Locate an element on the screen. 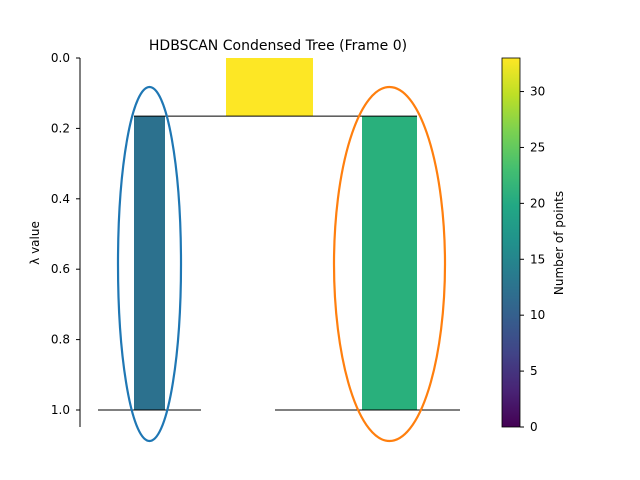 Image resolution: width=640 pixels, height=480 pixels. colorbar-tick-label: 20 is located at coordinates (537, 203).